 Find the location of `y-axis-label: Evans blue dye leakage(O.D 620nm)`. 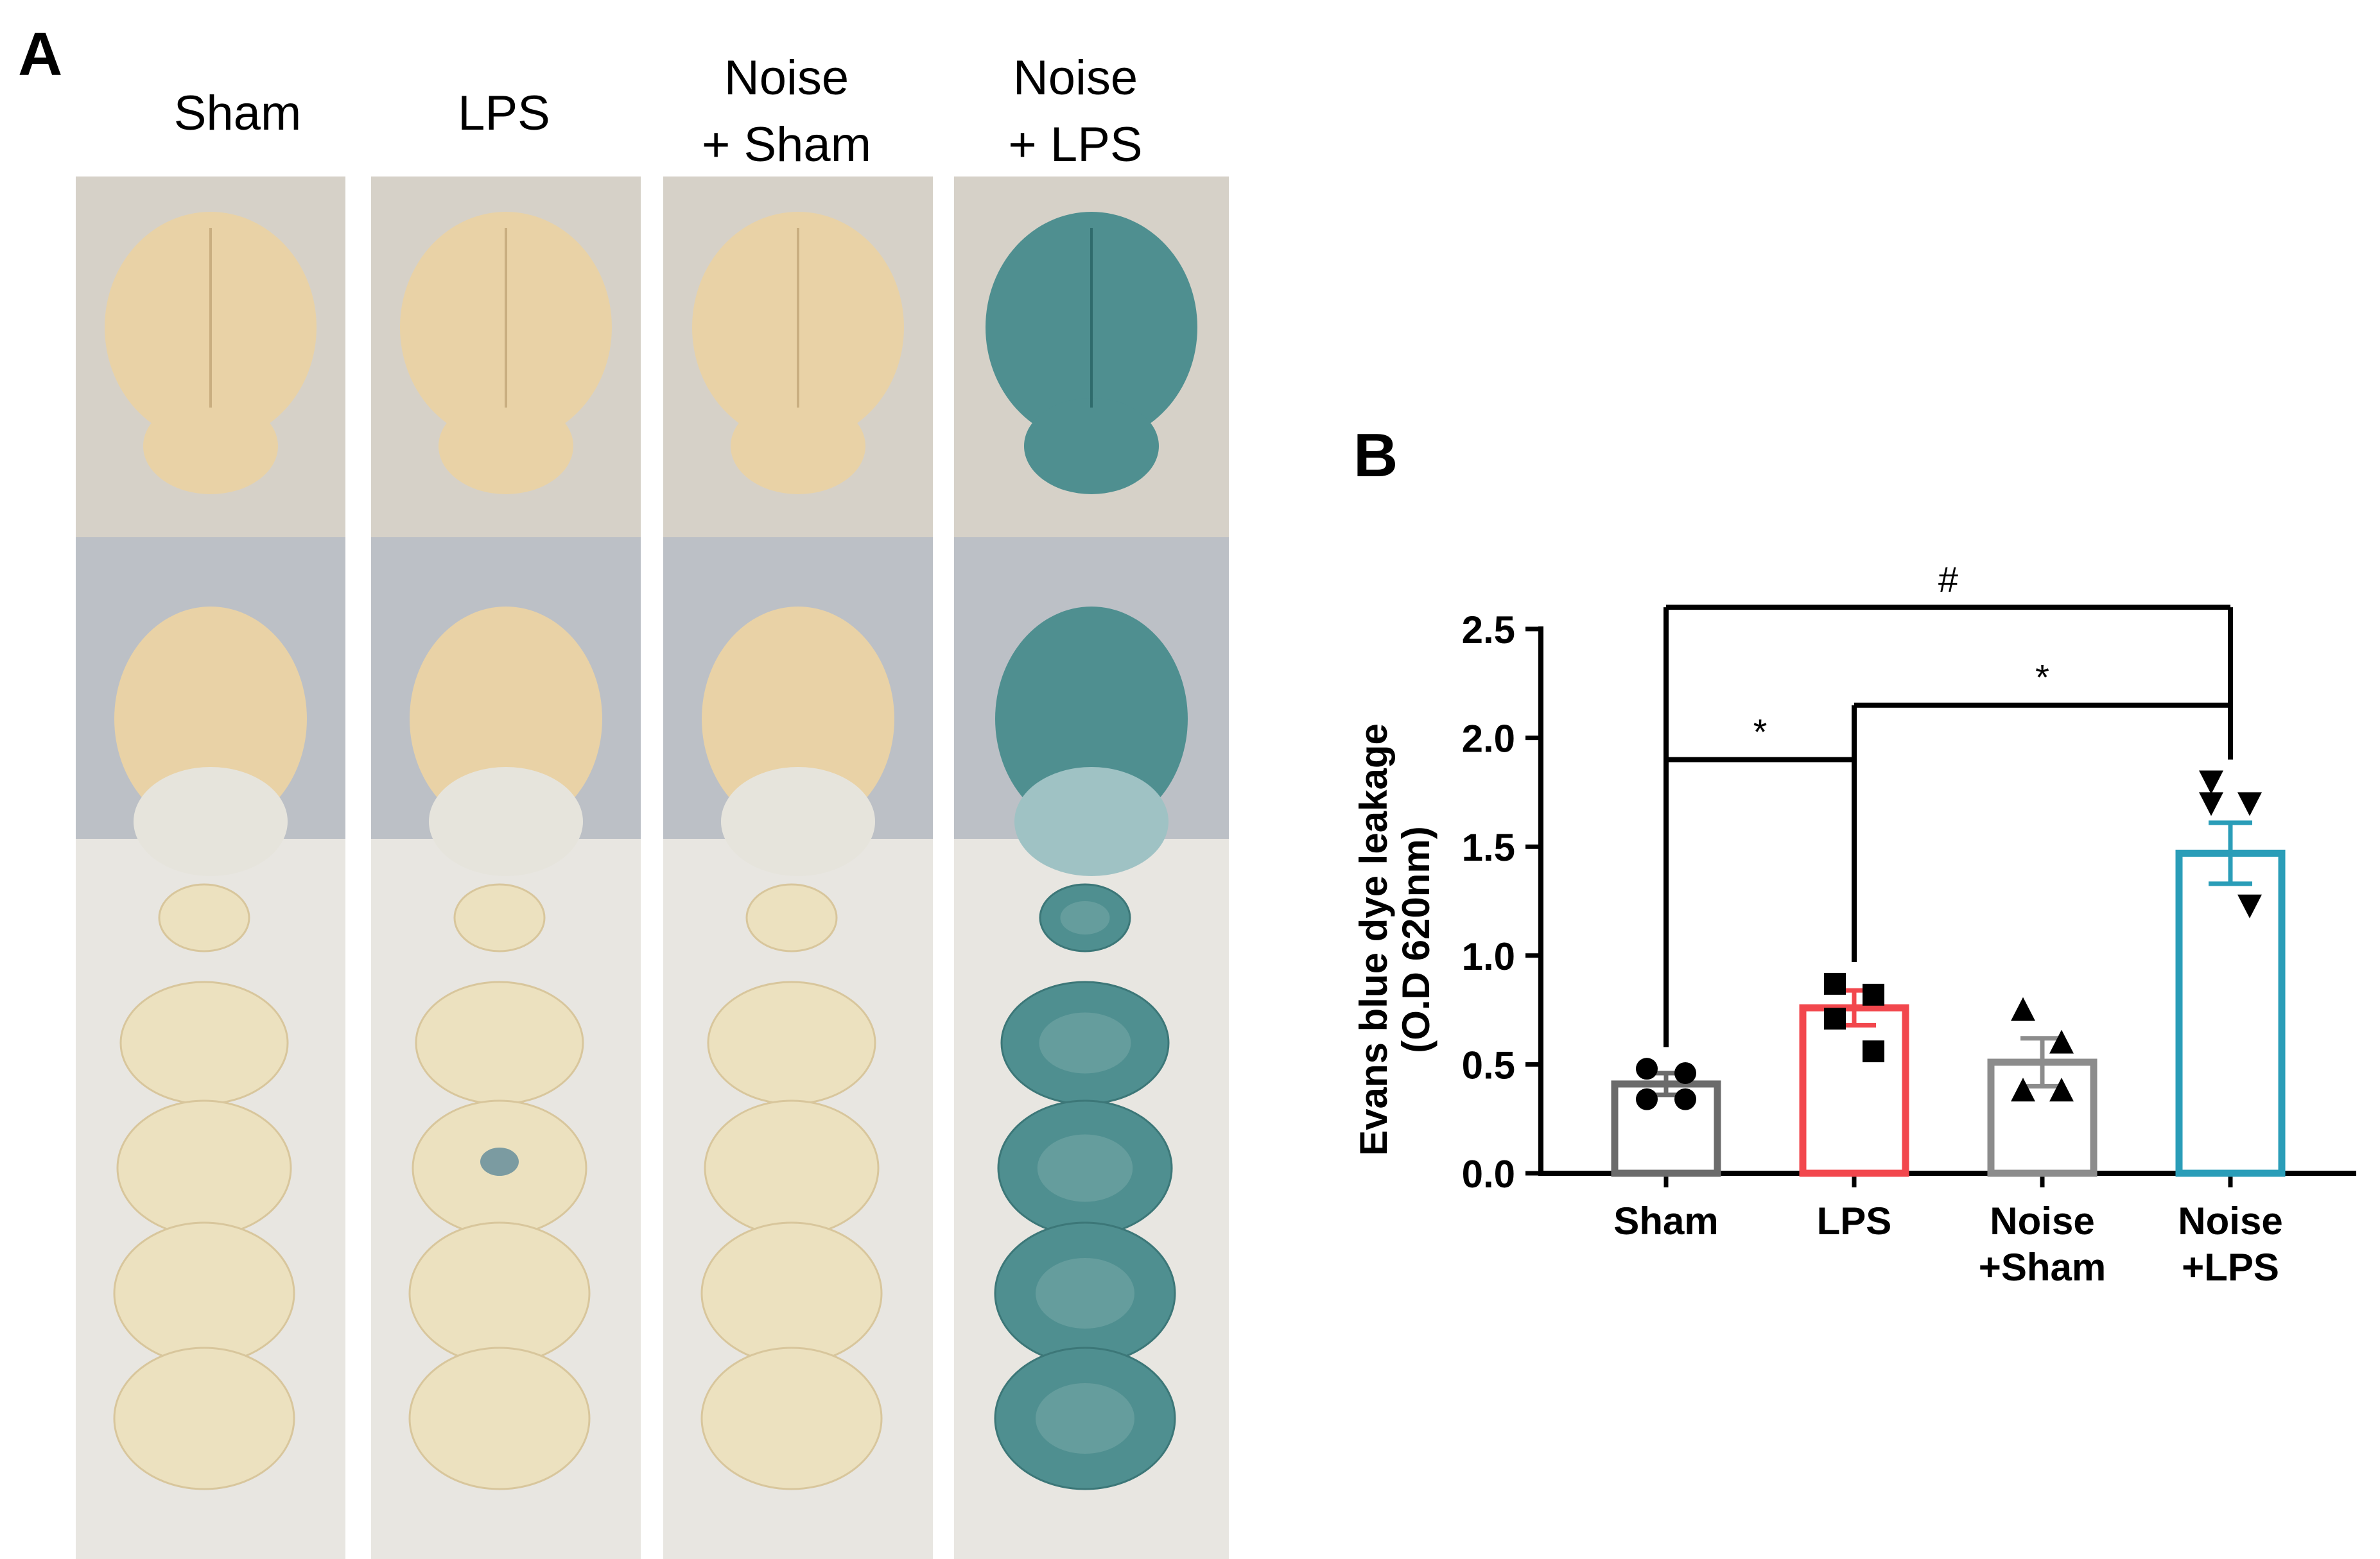

y-axis-label: Evans blue dye leakage(O.D 620nm) is located at coordinates (1395, 939).